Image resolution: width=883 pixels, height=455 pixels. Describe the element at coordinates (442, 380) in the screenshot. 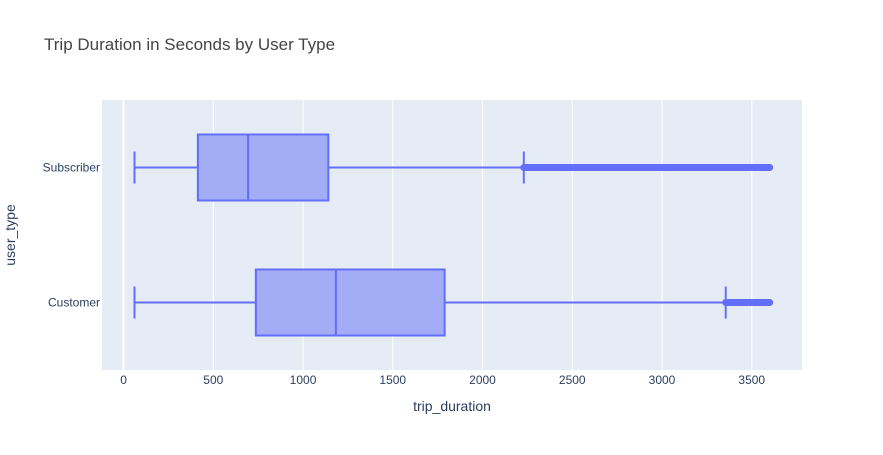

I see `x-tick-labels: 0 500 1000 1500 2000 2500 3000 3500` at that location.